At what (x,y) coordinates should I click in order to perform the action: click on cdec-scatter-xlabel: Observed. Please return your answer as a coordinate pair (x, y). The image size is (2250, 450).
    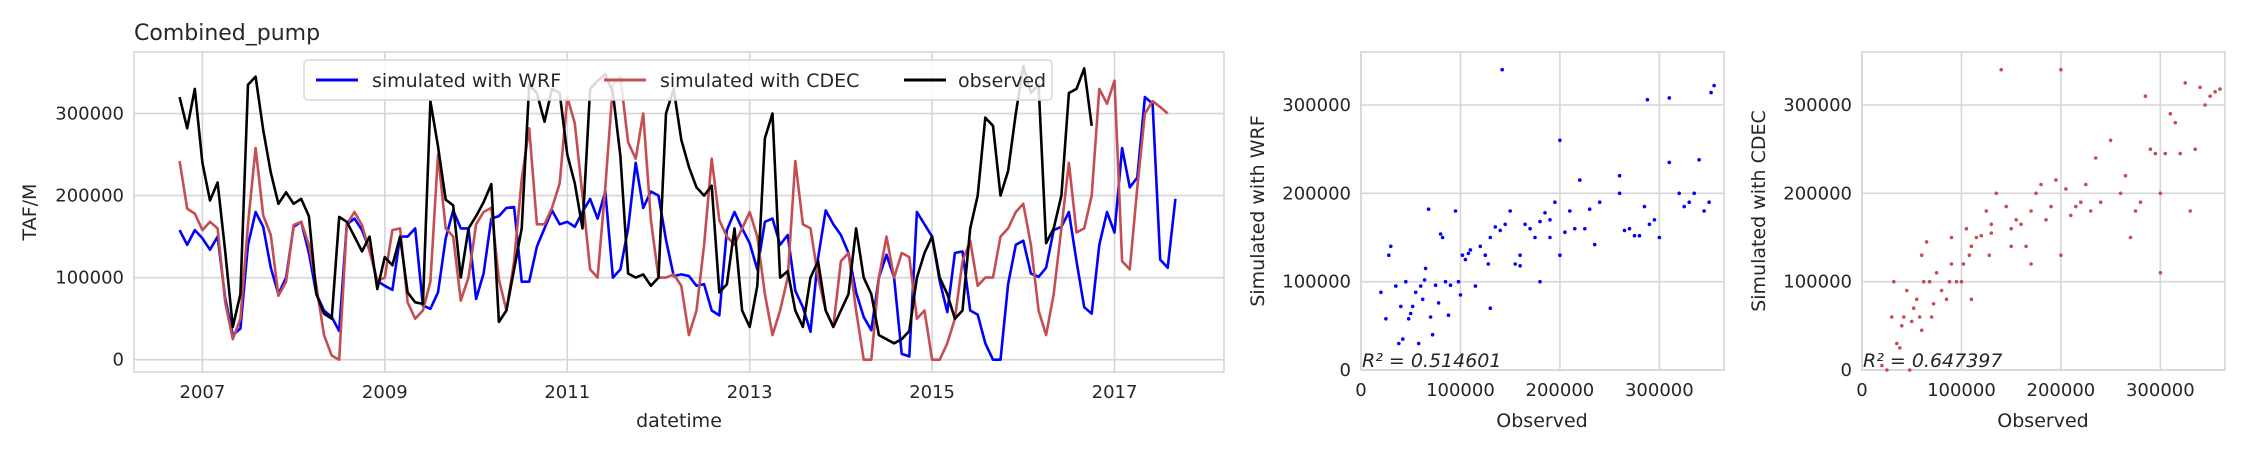
    Looking at the image, I should click on (2042, 421).